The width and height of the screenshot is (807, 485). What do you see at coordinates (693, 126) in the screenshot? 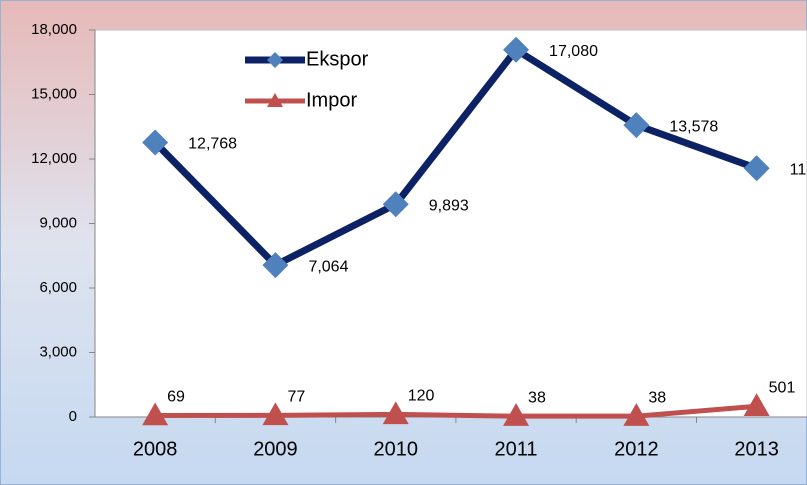
I see `value-label: 13,578` at bounding box center [693, 126].